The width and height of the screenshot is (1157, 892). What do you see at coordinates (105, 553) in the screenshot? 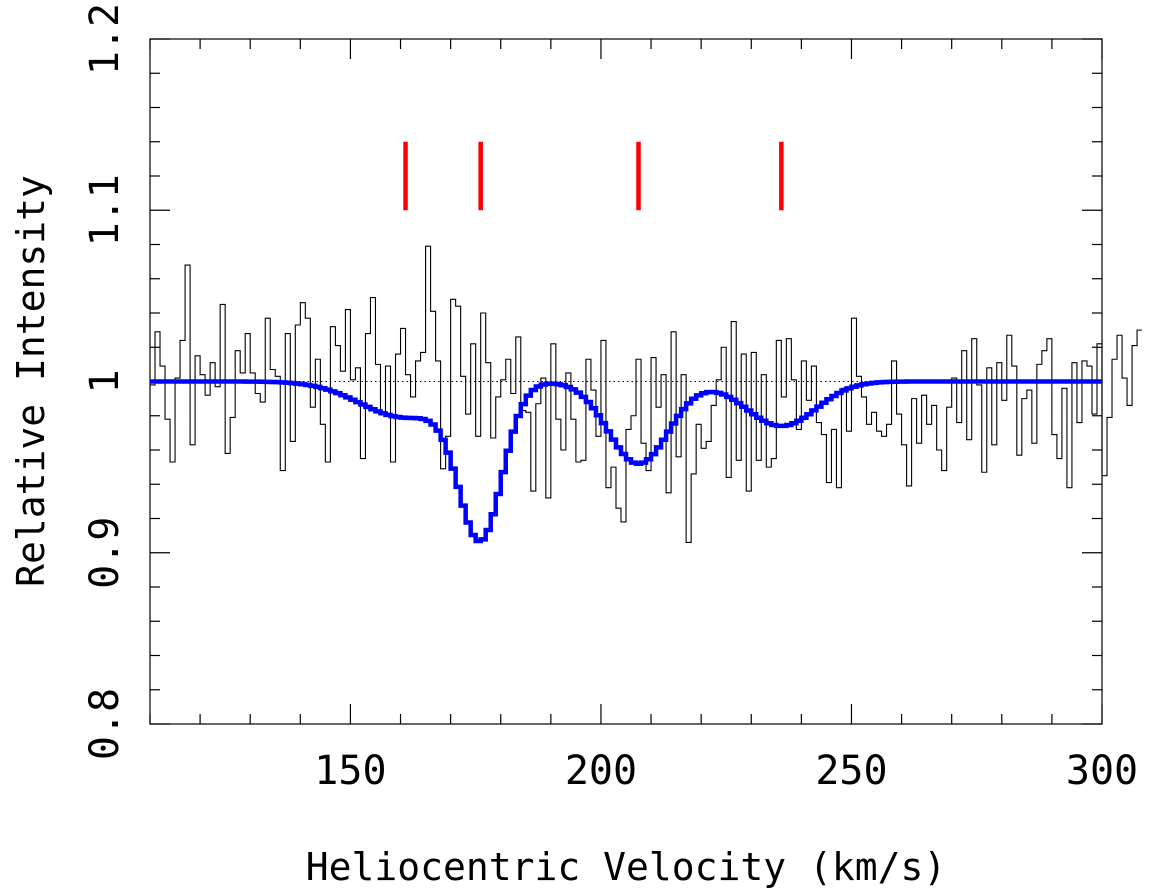
I see `y-tick-label: 0.9` at bounding box center [105, 553].